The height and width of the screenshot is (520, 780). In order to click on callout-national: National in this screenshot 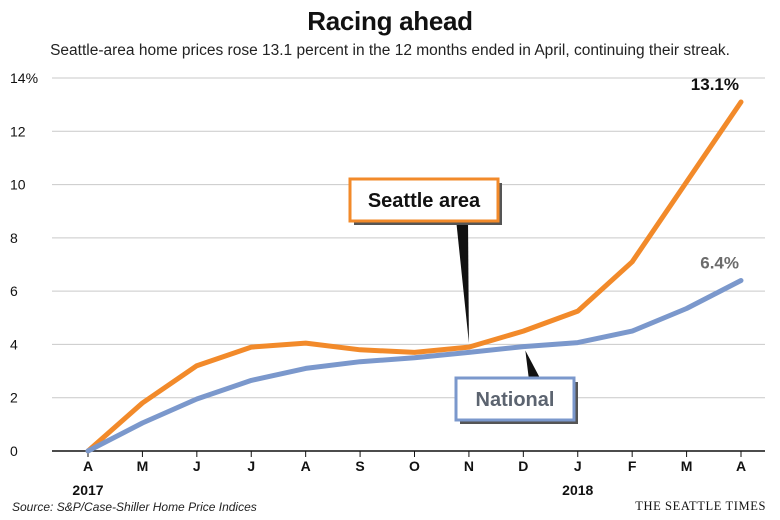, I will do `click(516, 387)`.